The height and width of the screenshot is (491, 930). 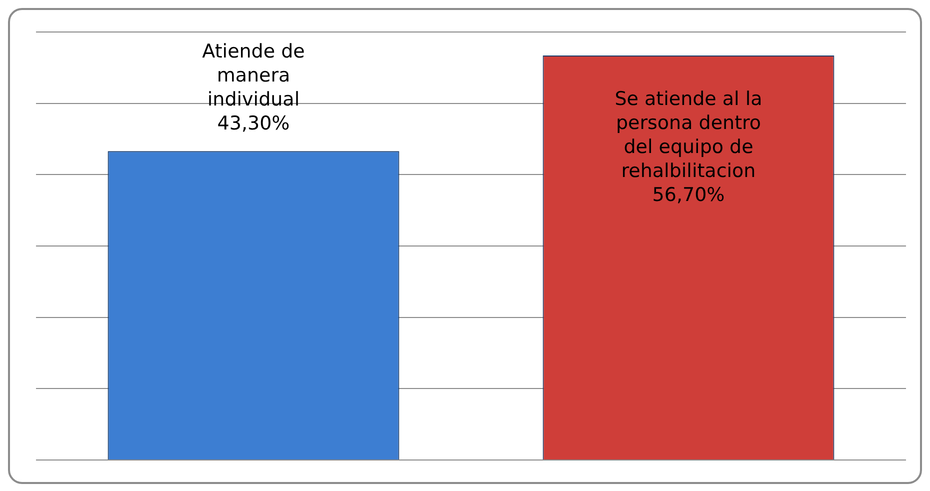 I want to click on x-tick-label: Atiende de manera individual, so click(x=253, y=75).